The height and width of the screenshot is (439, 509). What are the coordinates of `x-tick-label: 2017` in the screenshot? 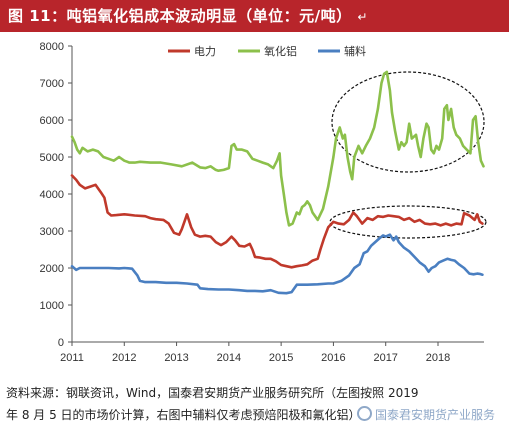 It's located at (385, 358).